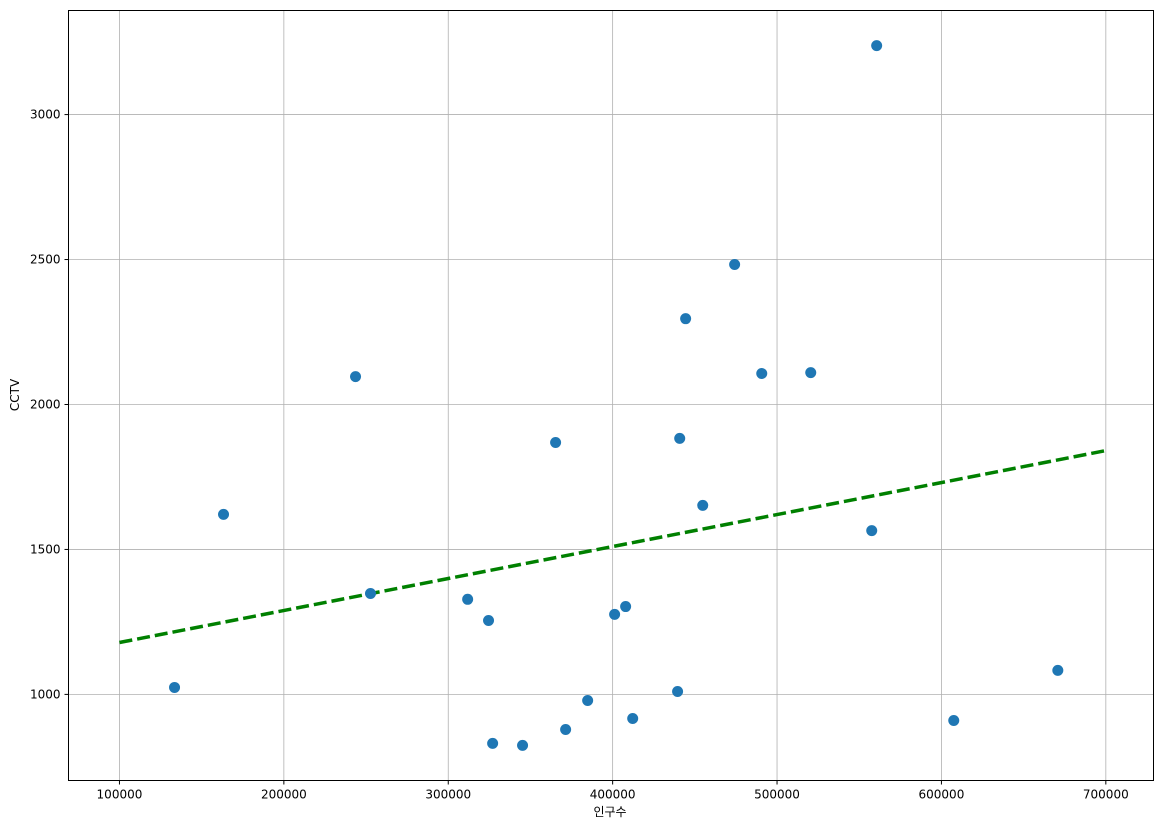 Image resolution: width=1163 pixels, height=834 pixels. What do you see at coordinates (1106, 795) in the screenshot?
I see `x-tick-label: 700000` at bounding box center [1106, 795].